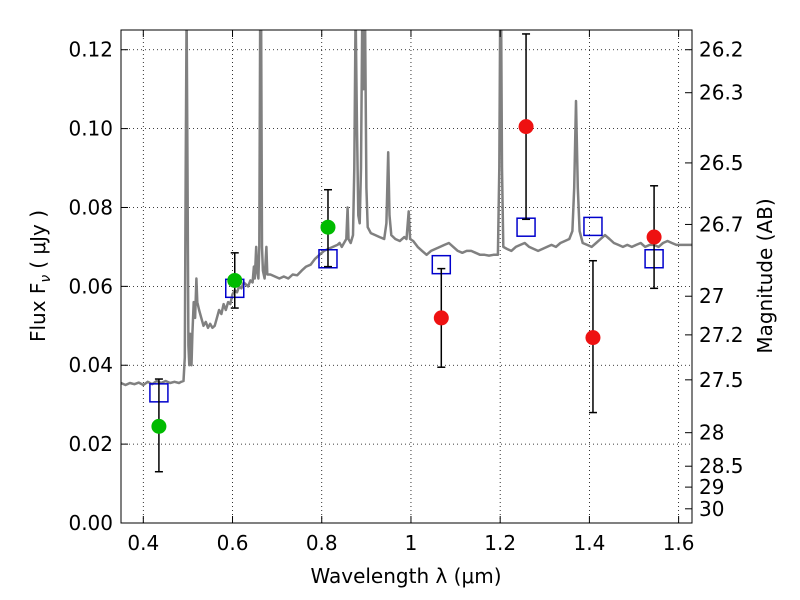  I want to click on y-axis-title: Flux Fν ( μJy ), so click(40, 276).